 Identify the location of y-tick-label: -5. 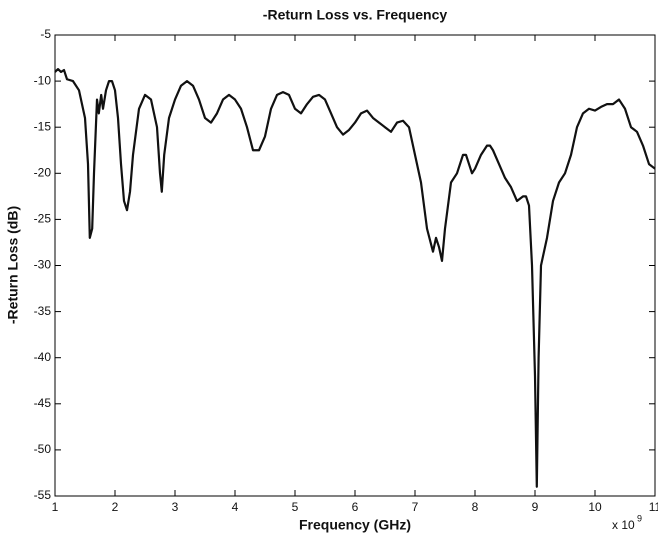
(45, 34).